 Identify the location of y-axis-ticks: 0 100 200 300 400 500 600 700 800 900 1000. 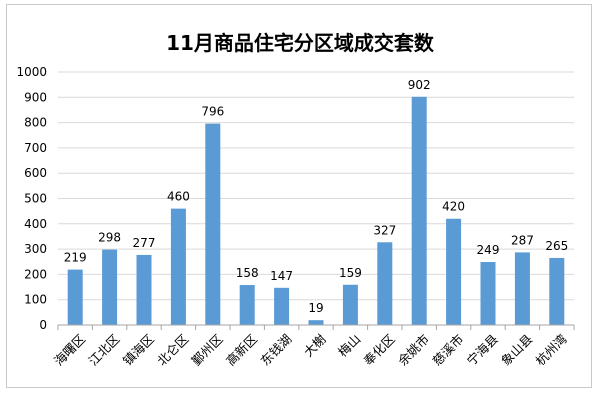
(31, 198).